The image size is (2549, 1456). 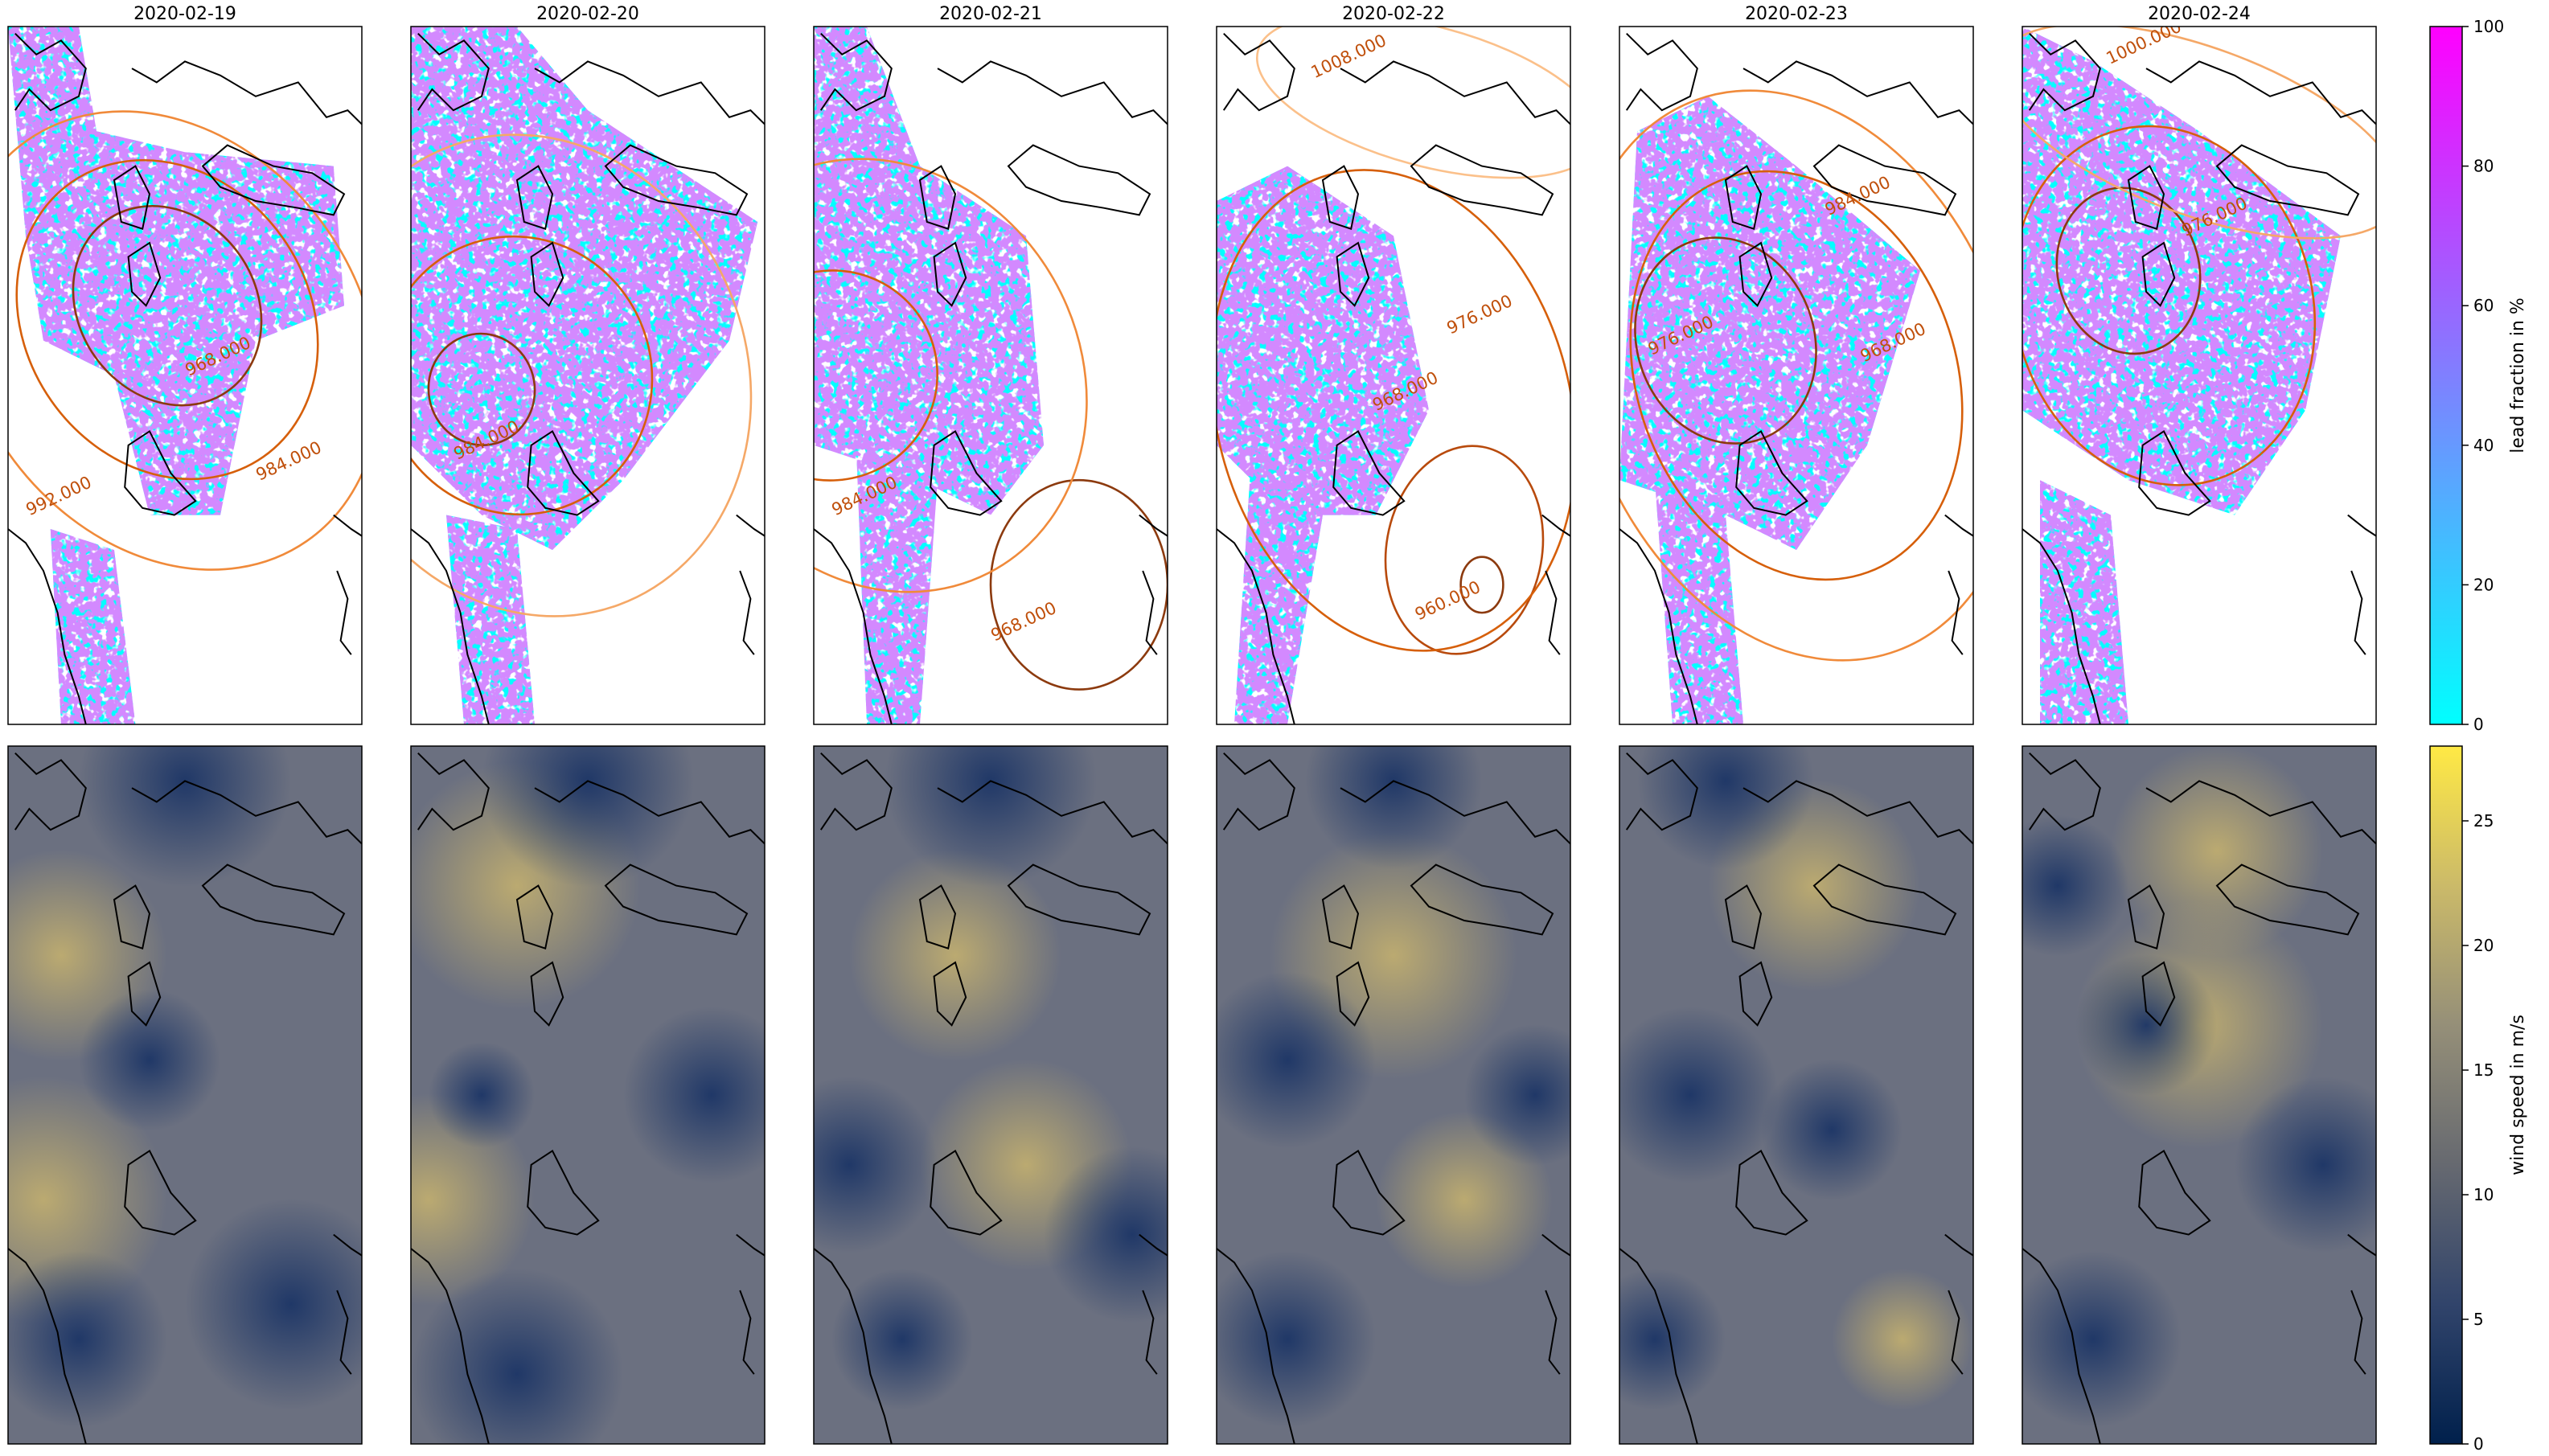 I want to click on colorbar-tick-label: 60, so click(x=2483, y=305).